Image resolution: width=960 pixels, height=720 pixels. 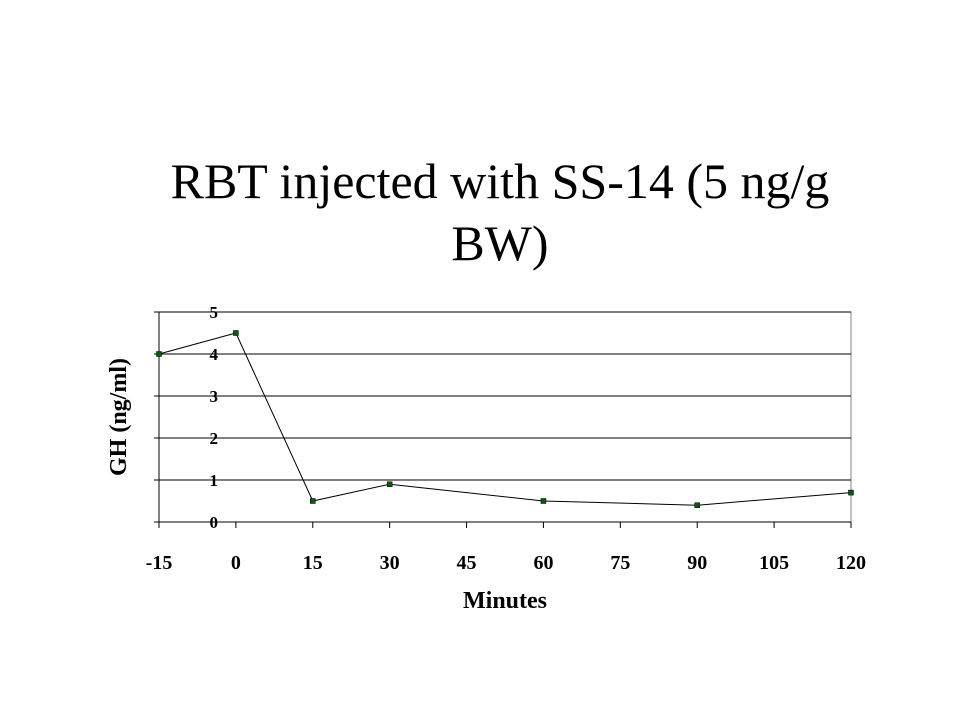 I want to click on x-tick-labels: -15 0 15 30 45 60 75 90 105 120, so click(x=506, y=563).